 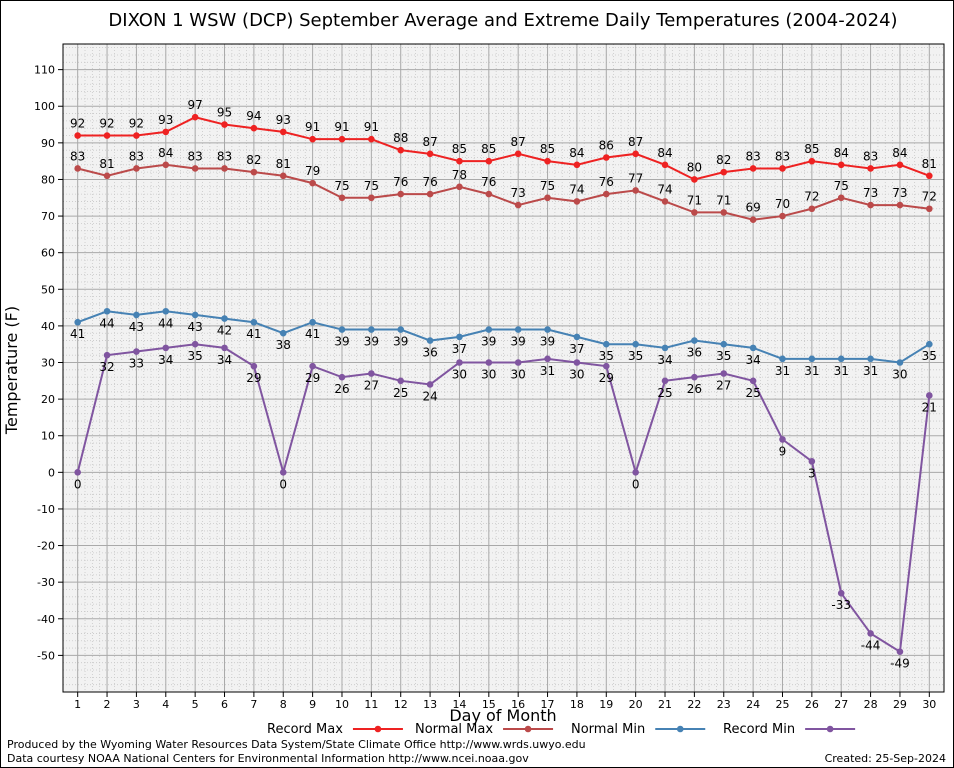 What do you see at coordinates (136, 364) in the screenshot?
I see `record-min-data-label: 33` at bounding box center [136, 364].